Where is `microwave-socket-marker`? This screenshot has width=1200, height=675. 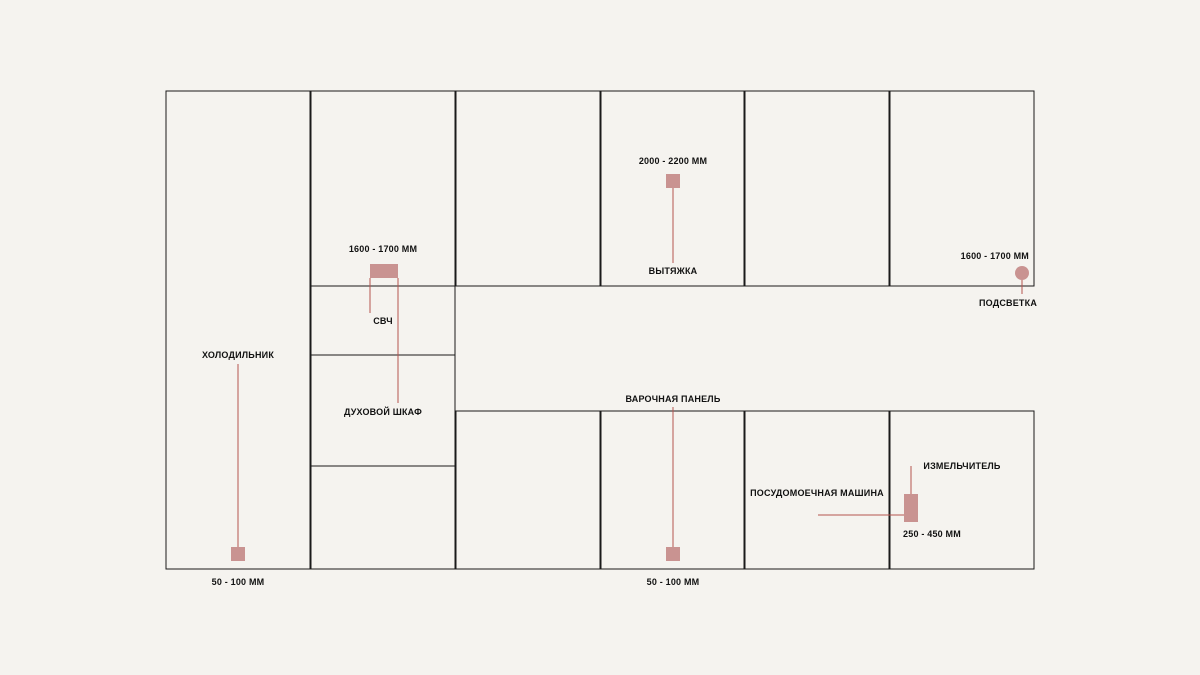 microwave-socket-marker is located at coordinates (377, 271).